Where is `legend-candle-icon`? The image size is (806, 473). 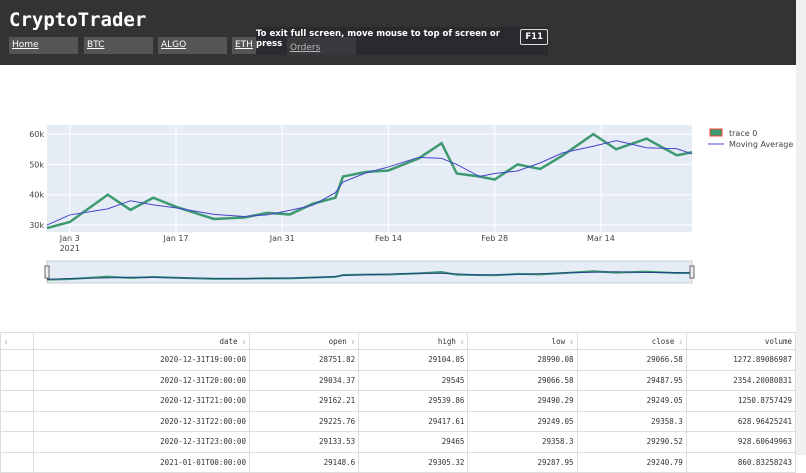
legend-candle-icon is located at coordinates (716, 132).